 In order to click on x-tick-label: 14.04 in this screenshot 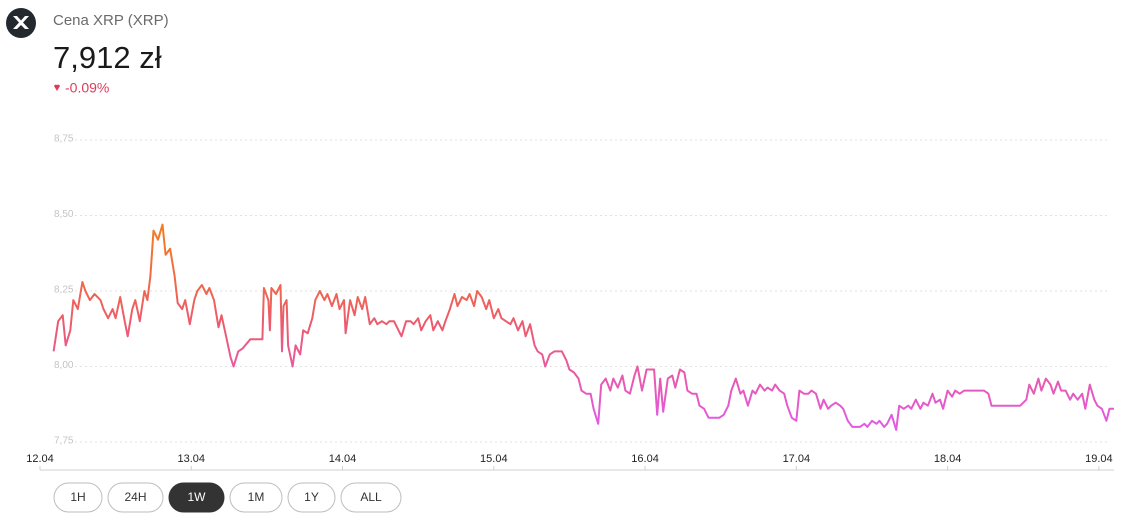, I will do `click(343, 459)`.